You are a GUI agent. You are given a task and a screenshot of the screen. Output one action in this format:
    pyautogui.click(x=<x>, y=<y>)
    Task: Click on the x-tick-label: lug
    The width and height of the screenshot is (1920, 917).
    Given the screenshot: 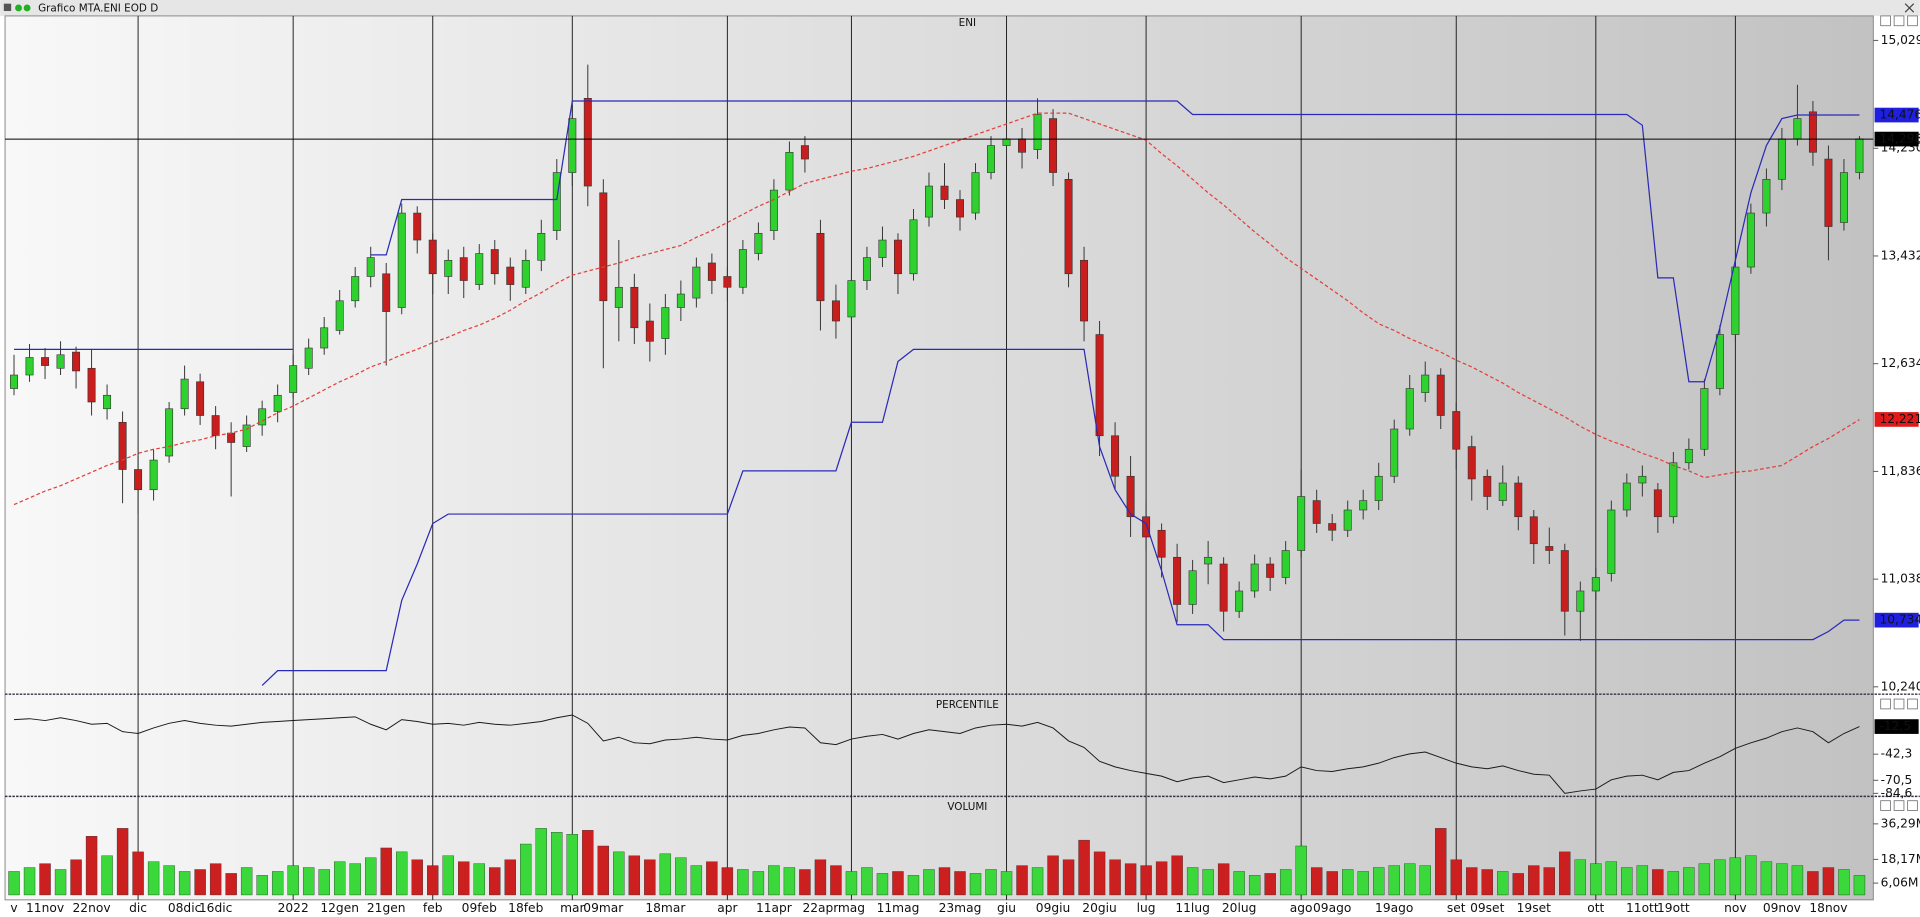 What is the action you would take?
    pyautogui.click(x=1146, y=908)
    